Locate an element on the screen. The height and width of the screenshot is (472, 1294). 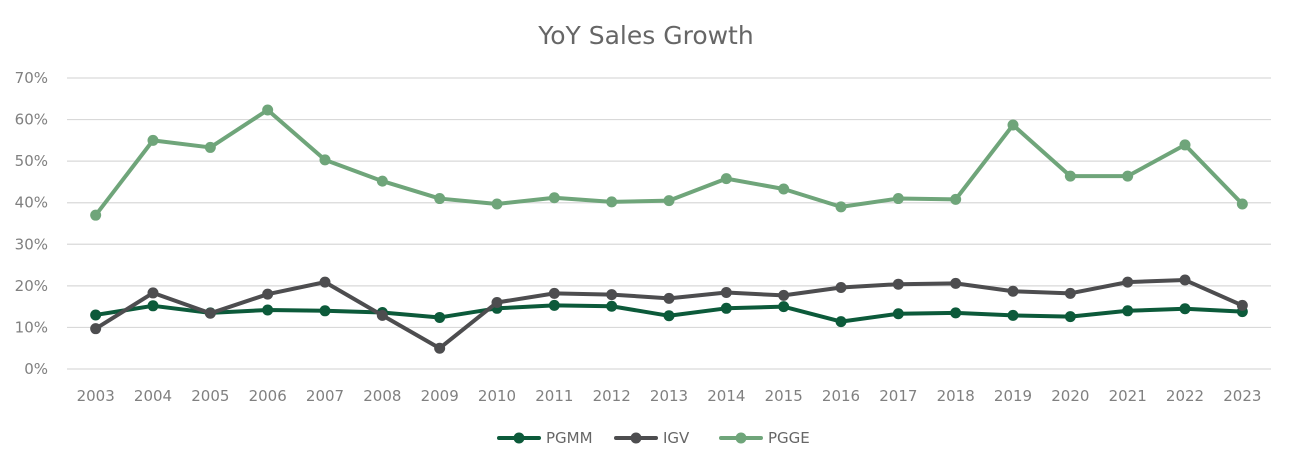
legend-label: PGGE is located at coordinates (789, 438).